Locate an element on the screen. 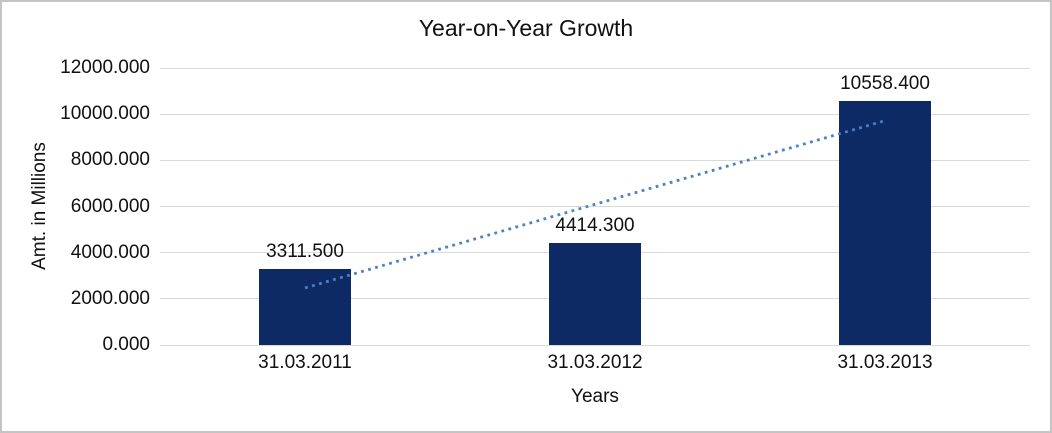 The image size is (1052, 433). y-tick-label: 12000.000 is located at coordinates (105, 67).